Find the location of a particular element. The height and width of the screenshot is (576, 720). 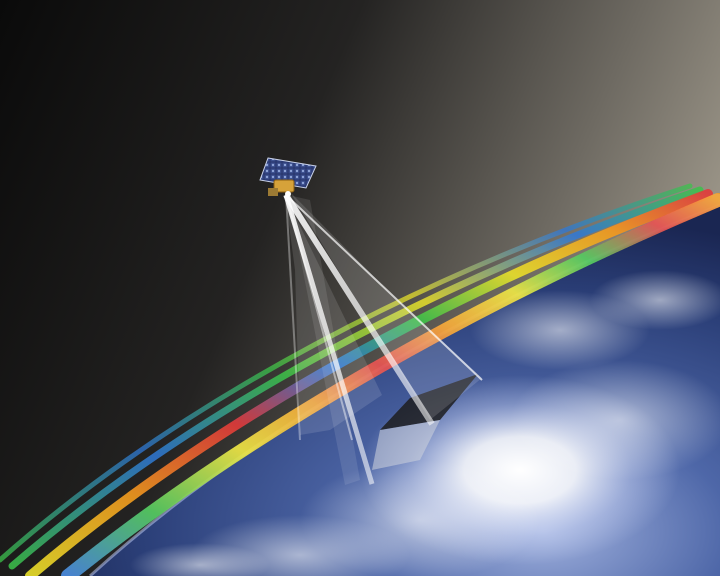

sensor-beams is located at coordinates (383, 338).